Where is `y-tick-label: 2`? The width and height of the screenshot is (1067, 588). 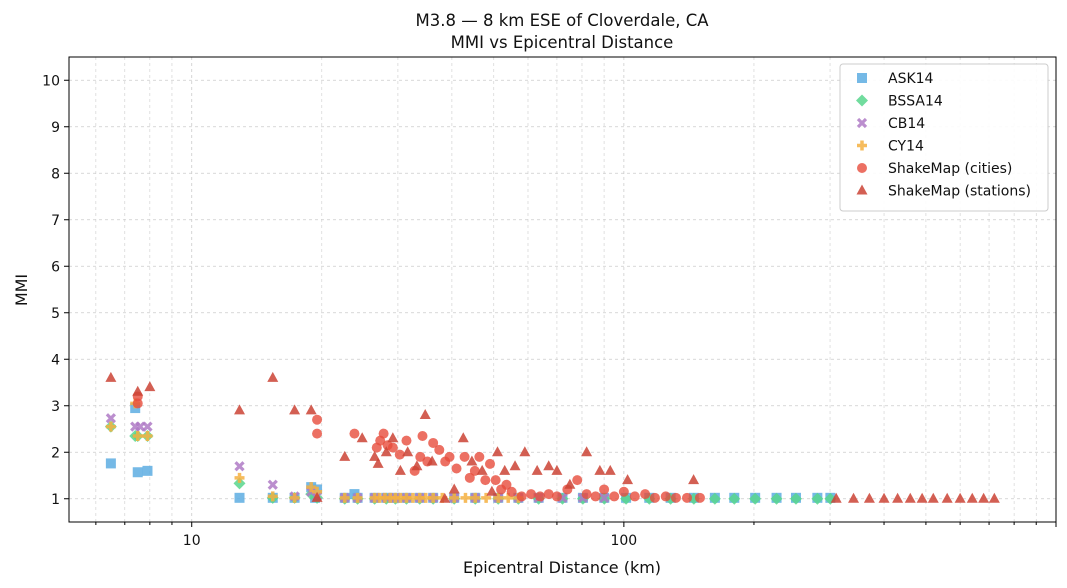
y-tick-label: 2 is located at coordinates (55, 453).